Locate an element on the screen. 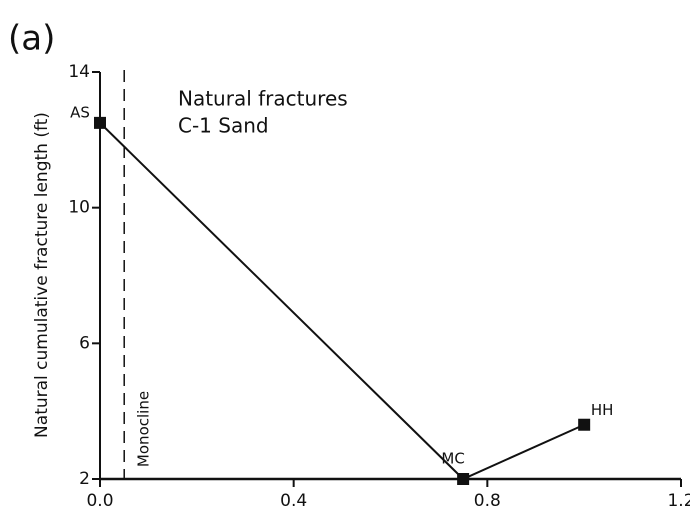 This screenshot has width=690, height=525. y-tick-label: 6 is located at coordinates (84, 343).